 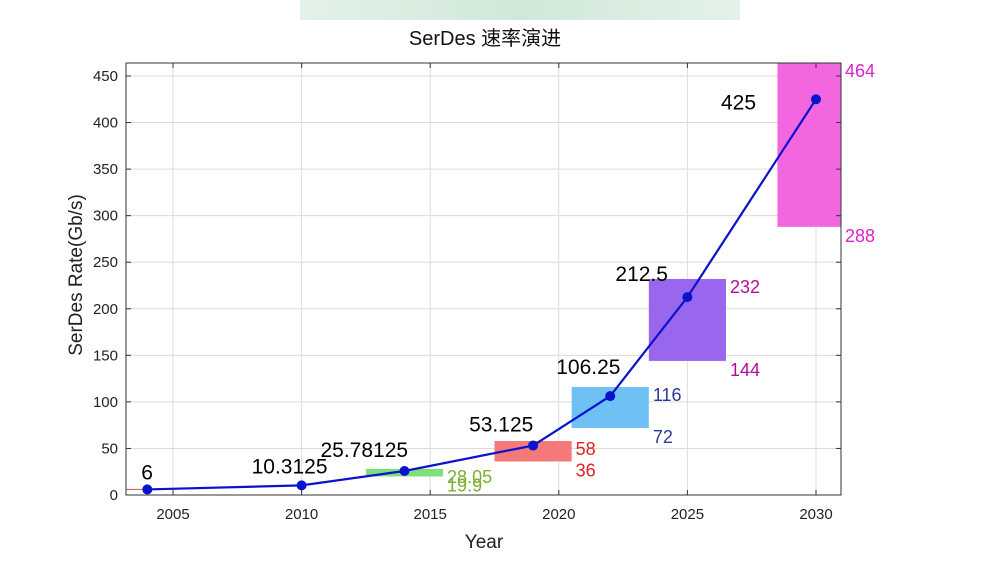 What do you see at coordinates (105, 355) in the screenshot?
I see `y-tick-label: 150` at bounding box center [105, 355].